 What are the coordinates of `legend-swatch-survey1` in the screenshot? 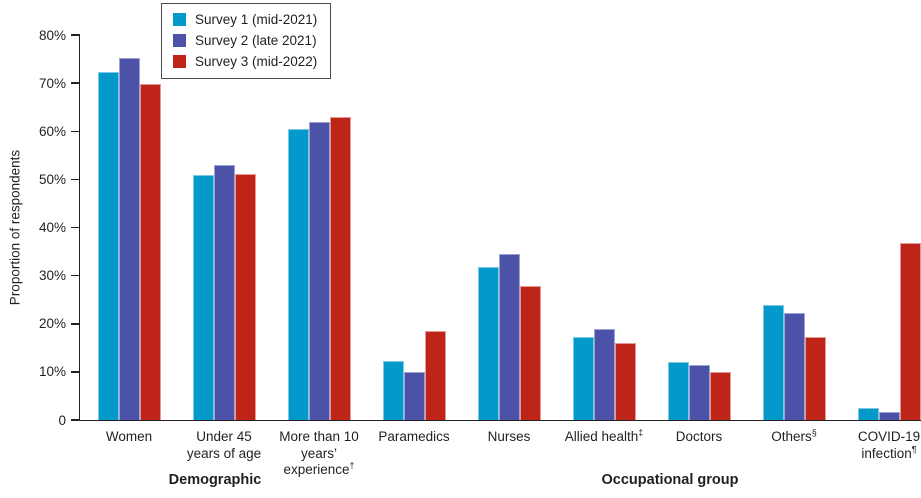 It's located at (179, 19).